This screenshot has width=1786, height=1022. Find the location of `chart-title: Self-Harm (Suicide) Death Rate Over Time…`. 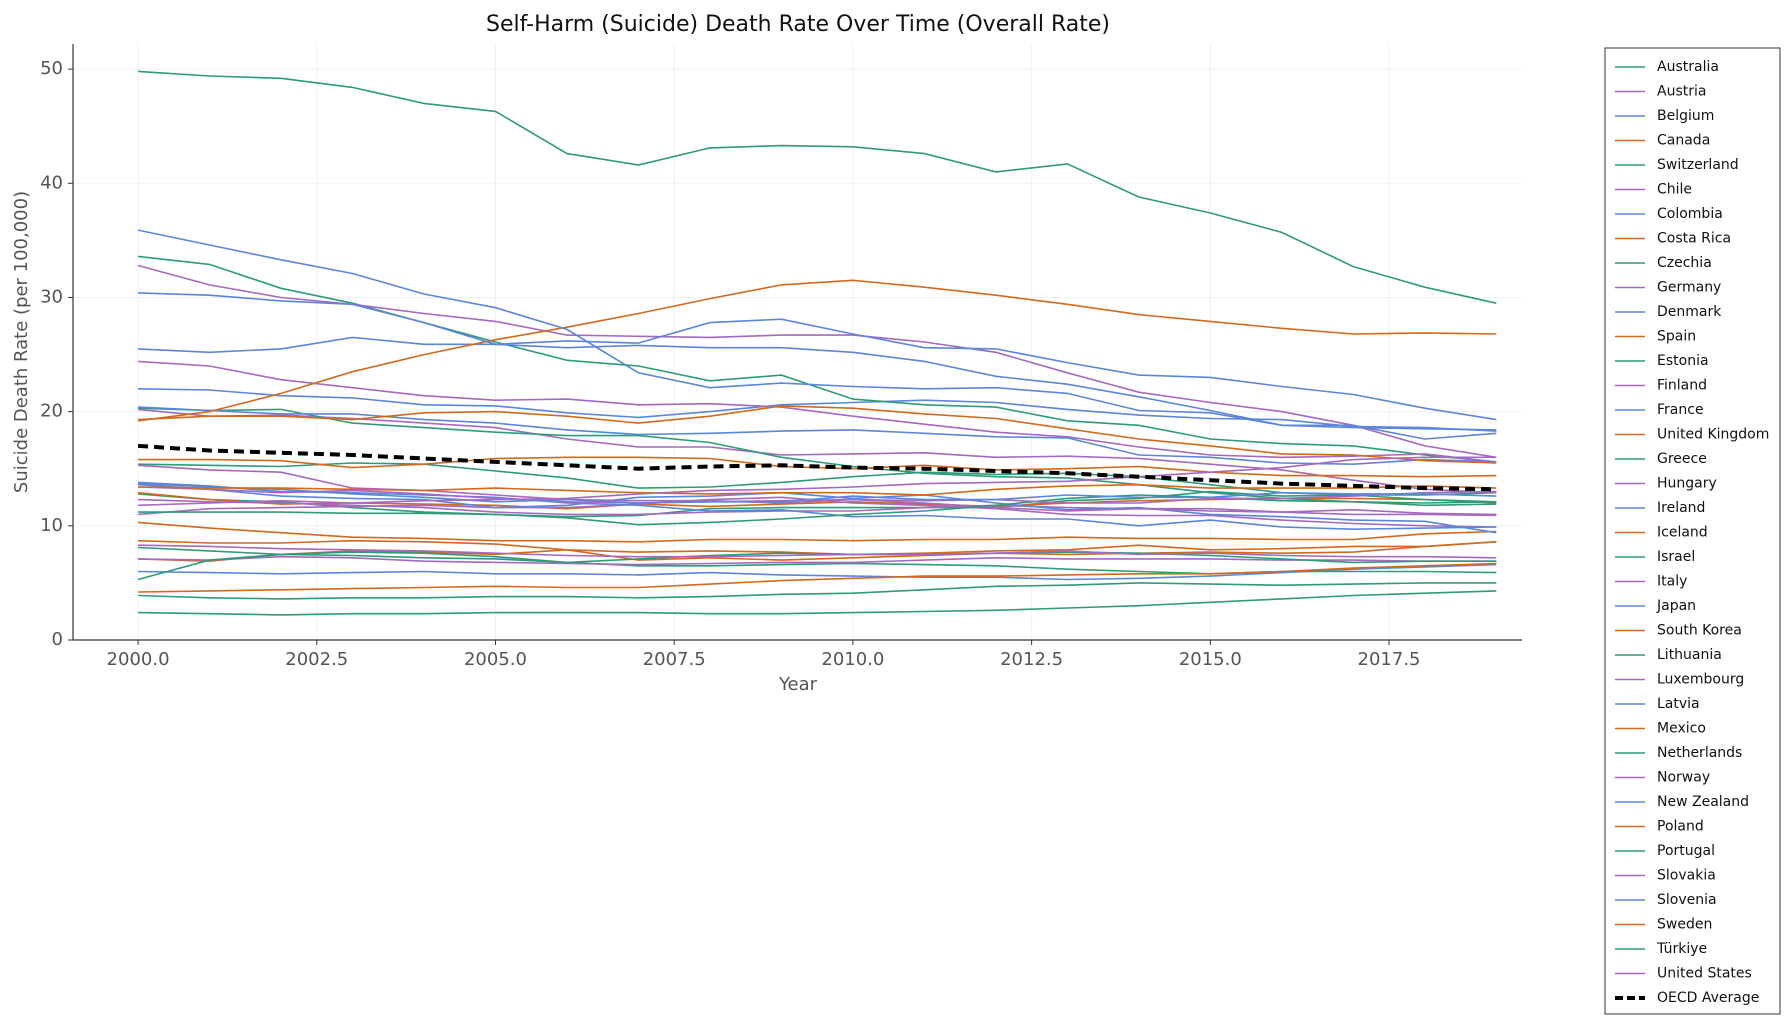

chart-title: Self-Harm (Suicide) Death Rate Over Time… is located at coordinates (798, 24).